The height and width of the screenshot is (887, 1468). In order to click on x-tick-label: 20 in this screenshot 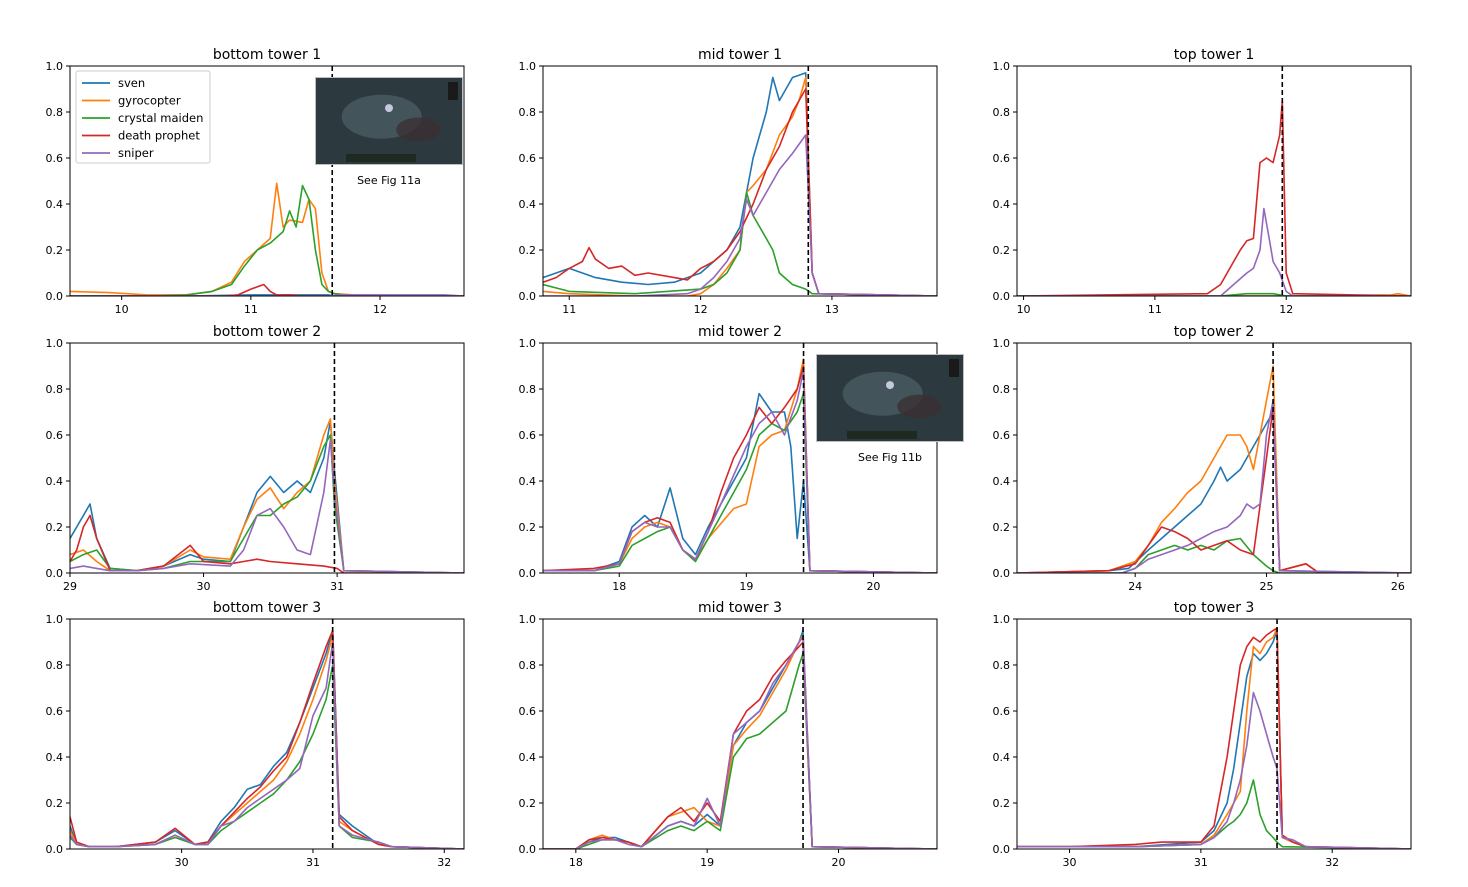, I will do `click(873, 586)`.